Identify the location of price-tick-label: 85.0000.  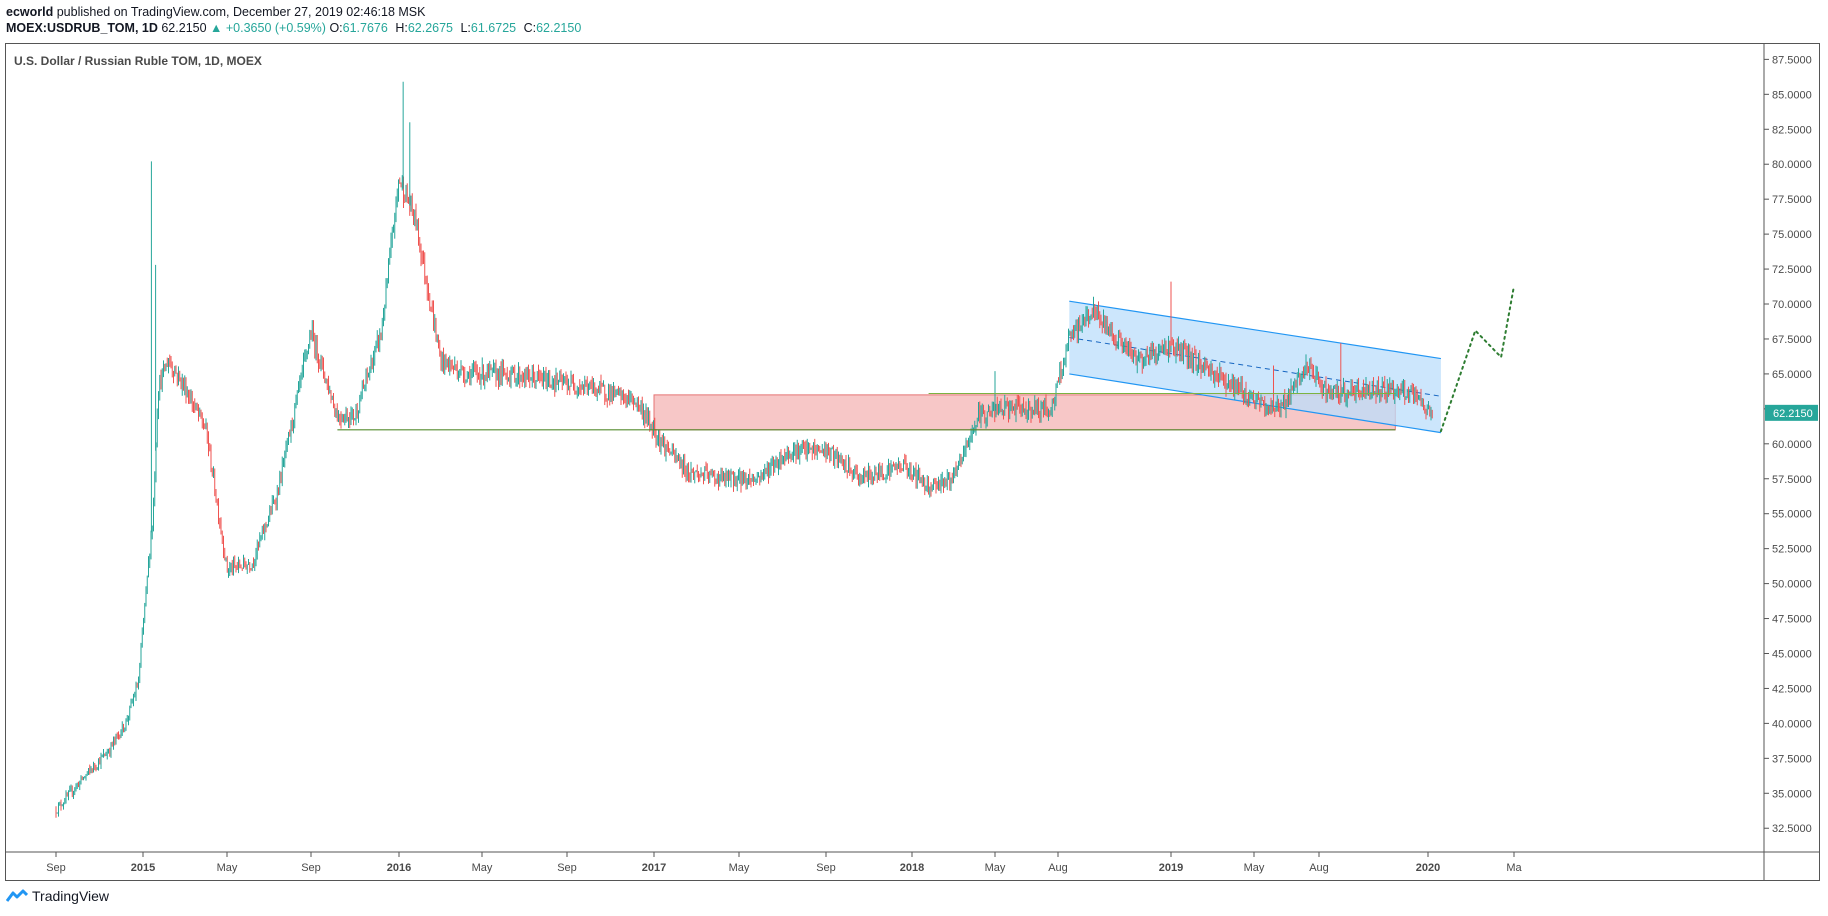
(1792, 95).